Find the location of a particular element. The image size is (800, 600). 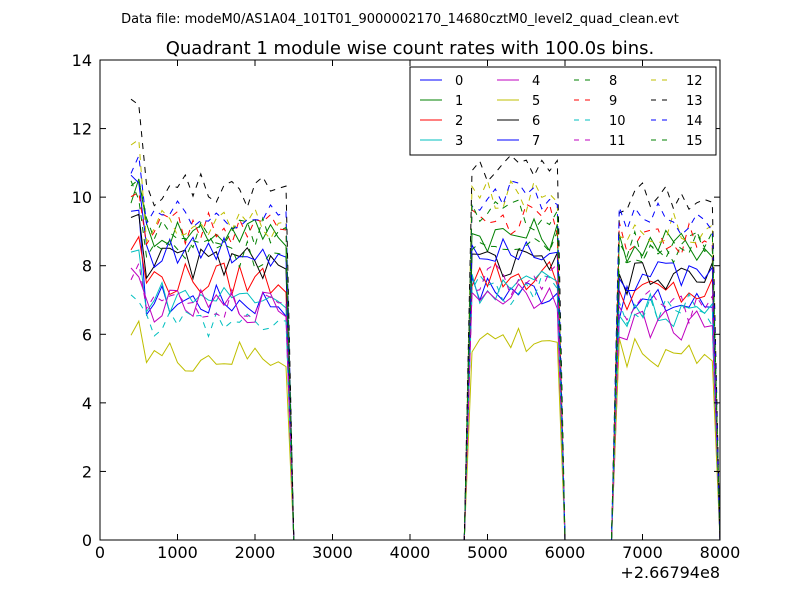

legend-label-12: 12 is located at coordinates (694, 81).